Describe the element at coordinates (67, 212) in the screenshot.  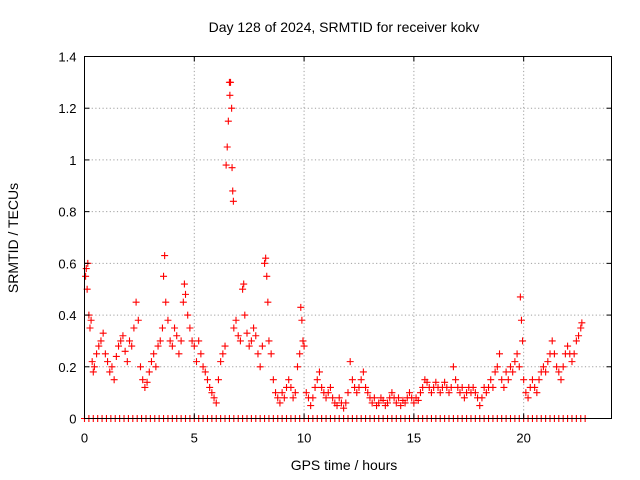
I see `y-tick-label: 0.8` at that location.